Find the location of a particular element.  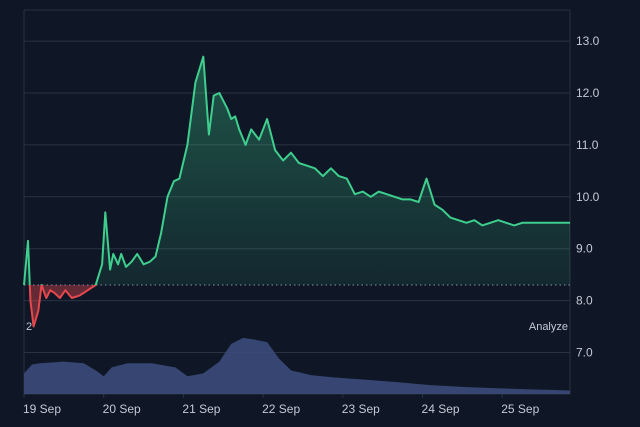

volume-area is located at coordinates (297, 365).